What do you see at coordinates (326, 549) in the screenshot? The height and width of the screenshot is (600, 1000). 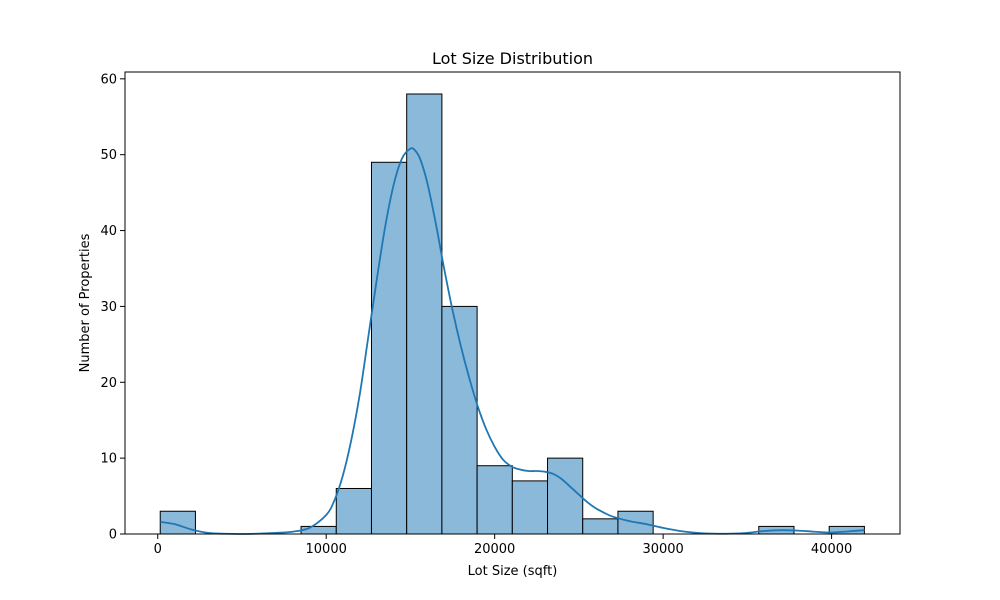 I see `x-tick-label: 10000` at bounding box center [326, 549].